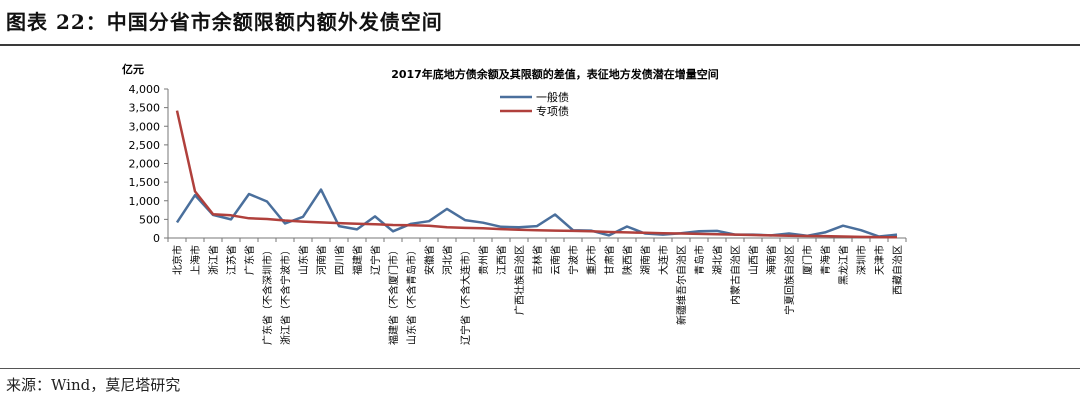  Describe the element at coordinates (267, 295) in the screenshot. I see `x-tick-label: 广东省（不含深圳市）` at that location.